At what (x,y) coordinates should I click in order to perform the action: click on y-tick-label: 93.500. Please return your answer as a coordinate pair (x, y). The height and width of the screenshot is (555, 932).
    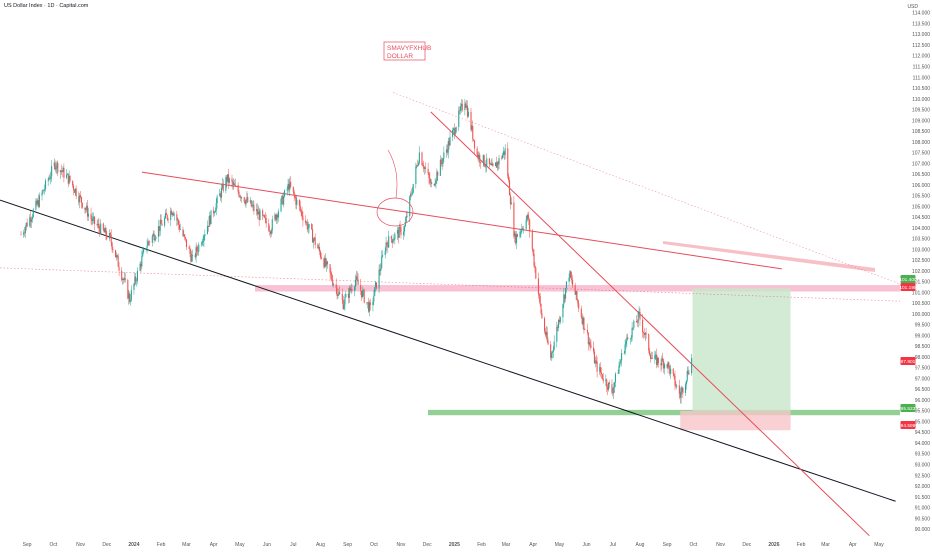
    Looking at the image, I should click on (923, 455).